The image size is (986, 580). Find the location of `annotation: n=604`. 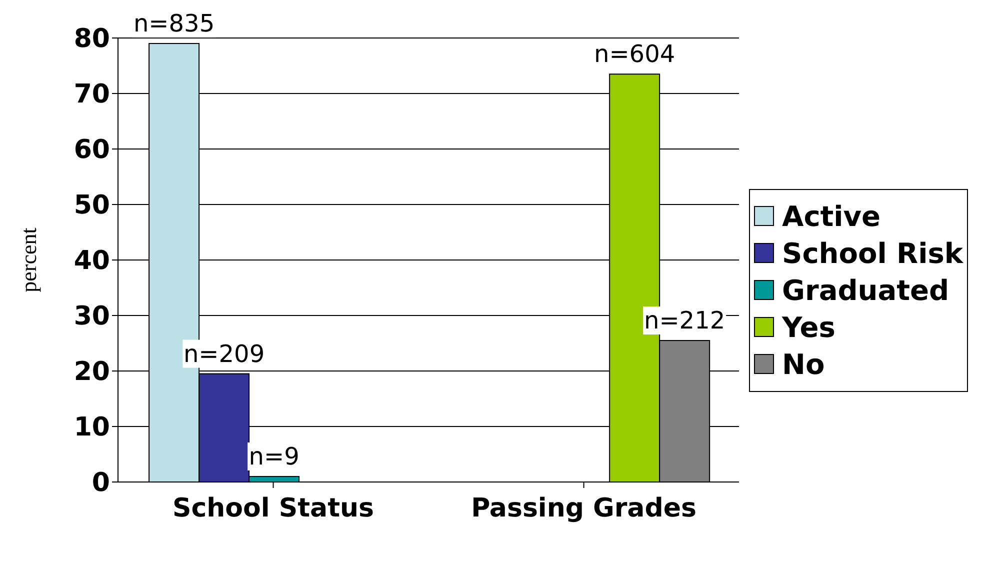

annotation: n=604 is located at coordinates (635, 54).